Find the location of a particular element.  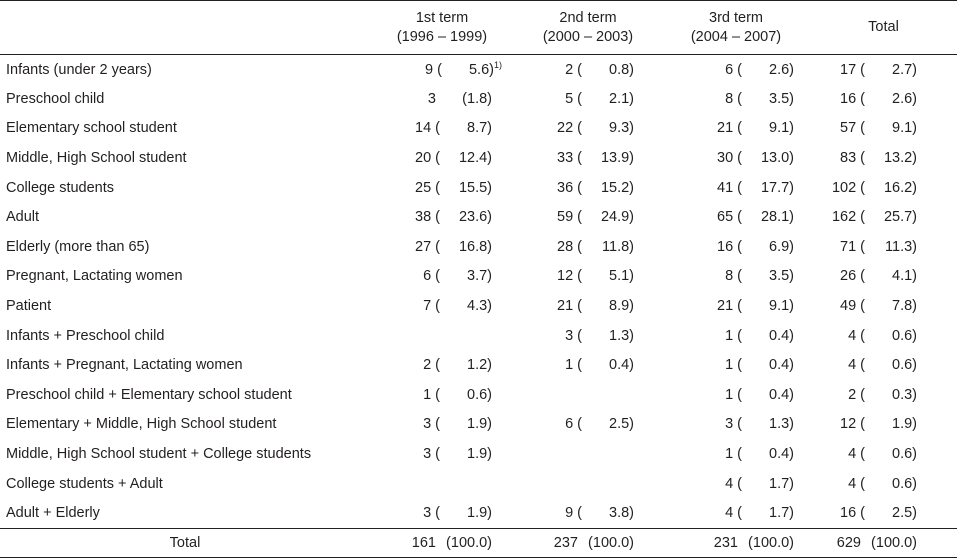

header-blank is located at coordinates (185, 28).